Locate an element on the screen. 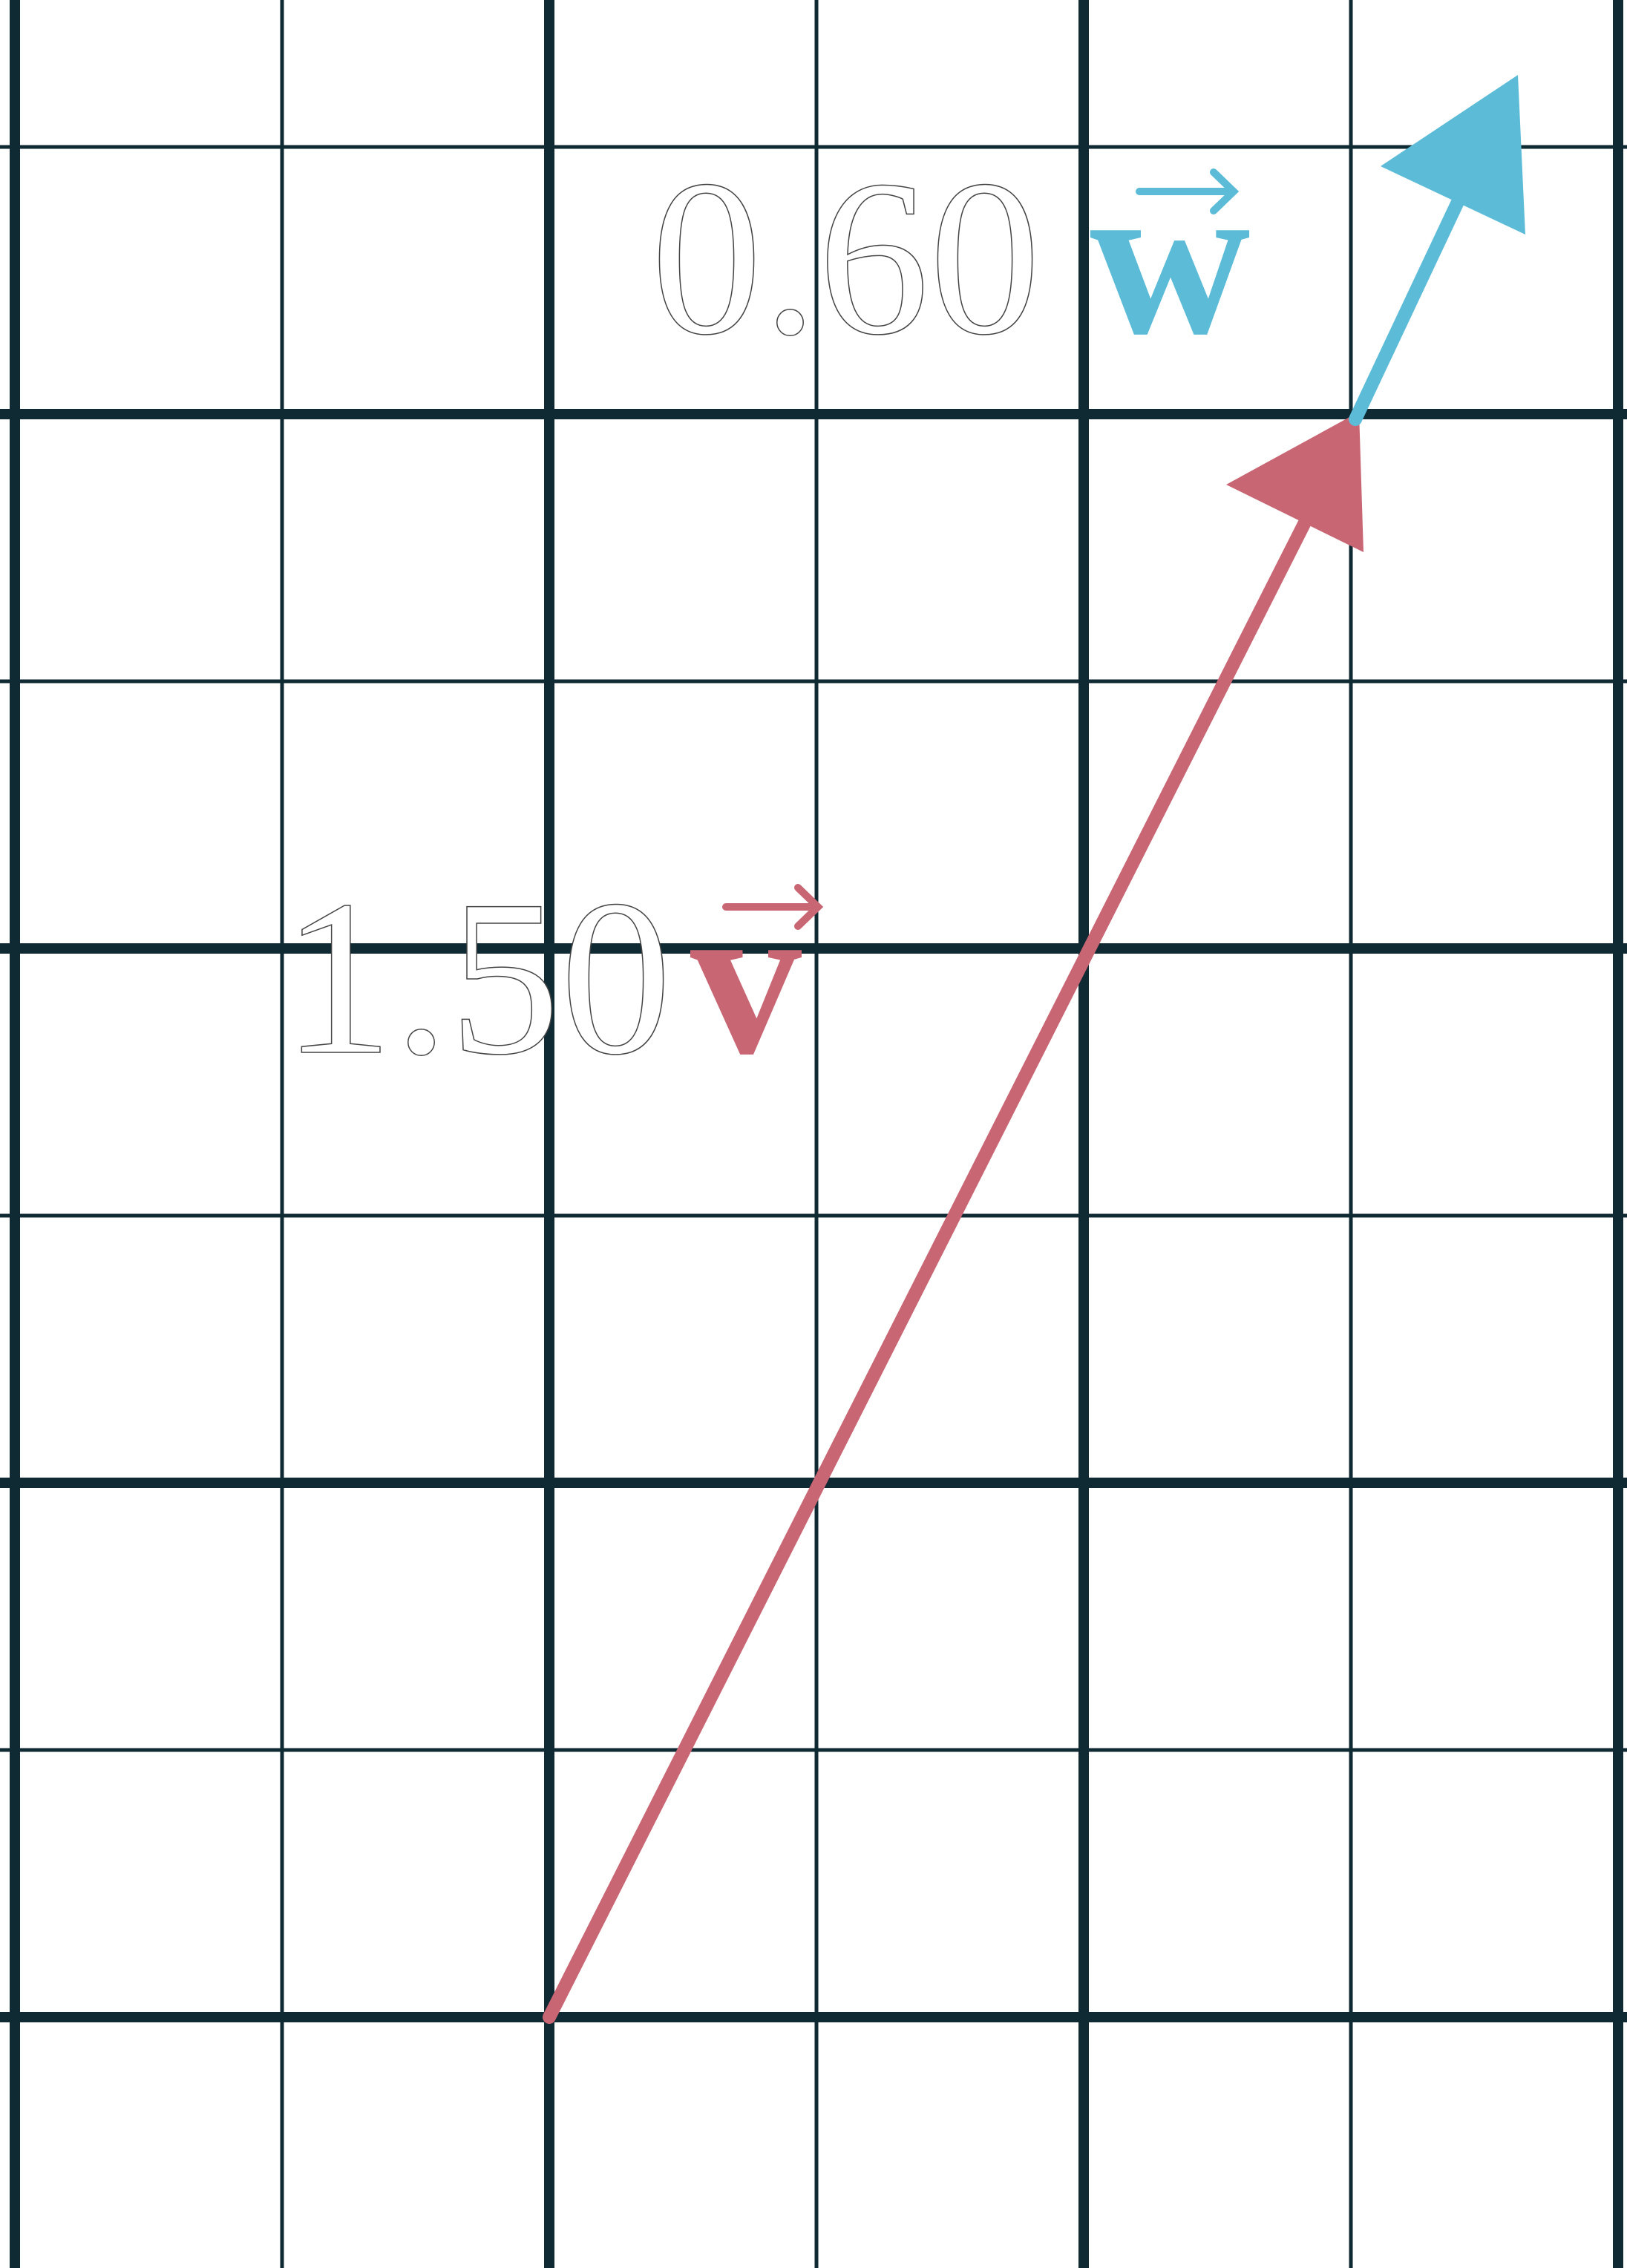  vector-name: v is located at coordinates (746, 977).